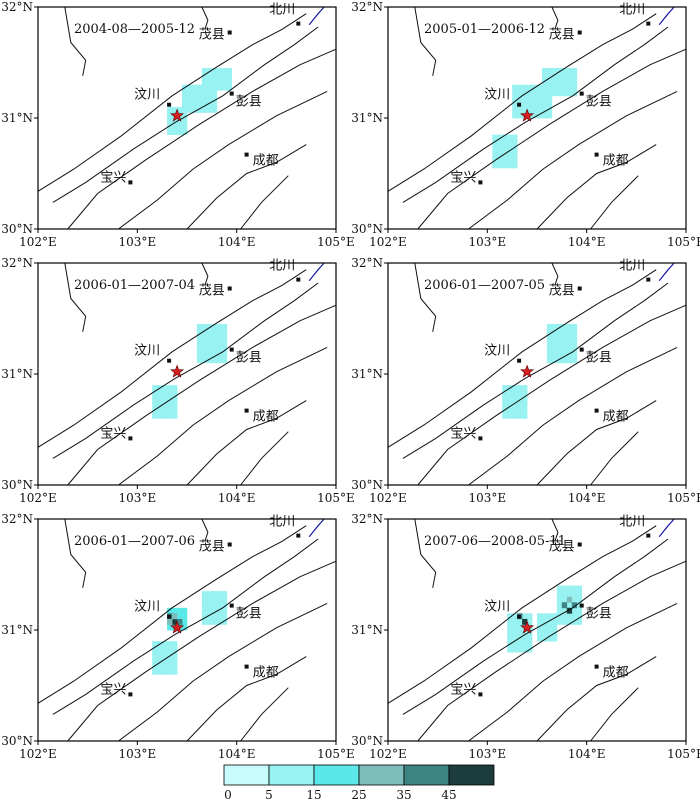  I want to click on river-line, so click(666, 16).